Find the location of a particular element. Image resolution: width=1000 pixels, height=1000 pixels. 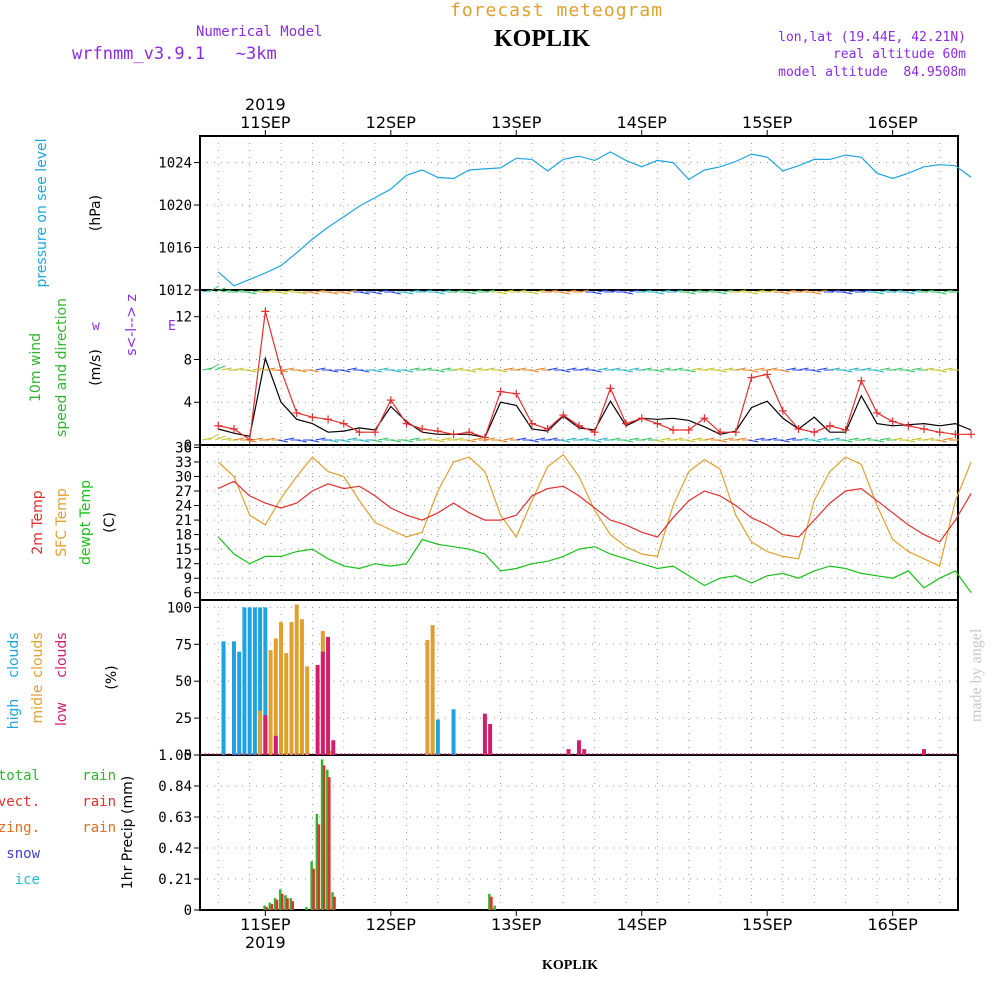

x-tick-label-bottom: 12SEP is located at coordinates (391, 924).